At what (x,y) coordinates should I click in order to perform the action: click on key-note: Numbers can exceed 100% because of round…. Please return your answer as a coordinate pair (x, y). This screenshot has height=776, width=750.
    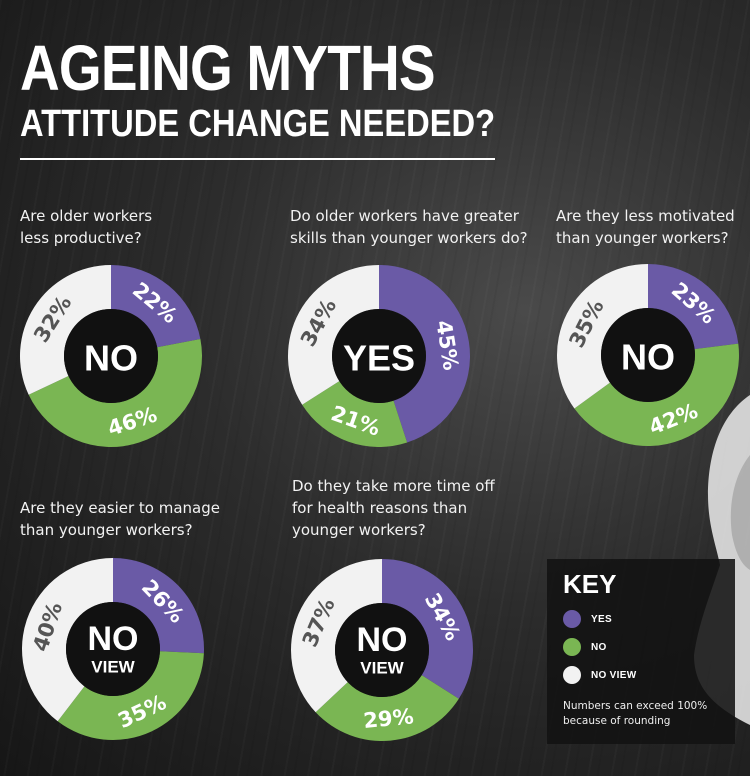
    Looking at the image, I should click on (635, 713).